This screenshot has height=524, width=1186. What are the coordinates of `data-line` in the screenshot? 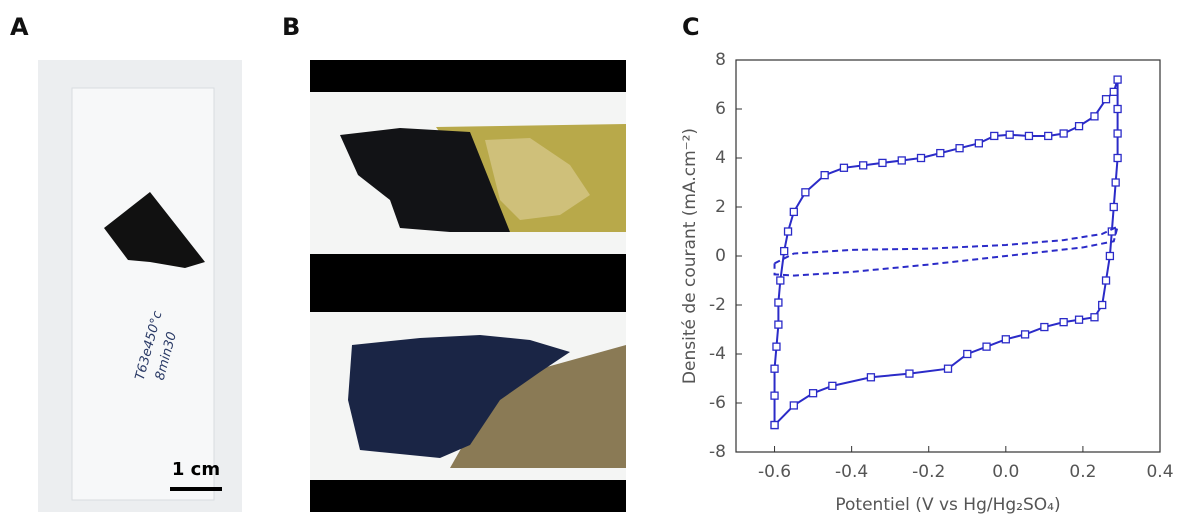 It's located at (946, 250).